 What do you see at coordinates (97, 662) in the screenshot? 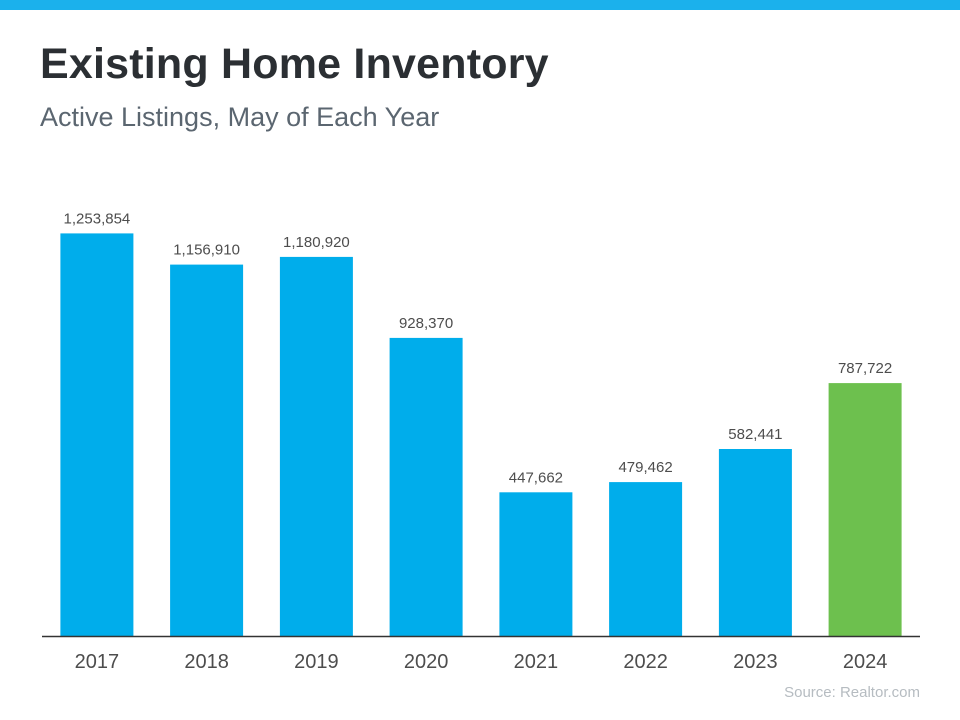
I see `x-tick-label-2017: 2017` at bounding box center [97, 662].